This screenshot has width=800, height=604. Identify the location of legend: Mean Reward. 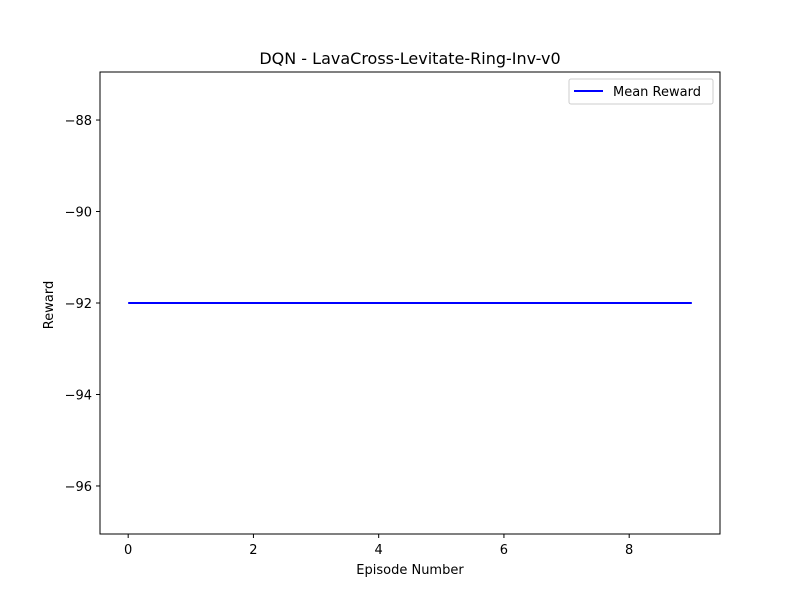
(641, 91).